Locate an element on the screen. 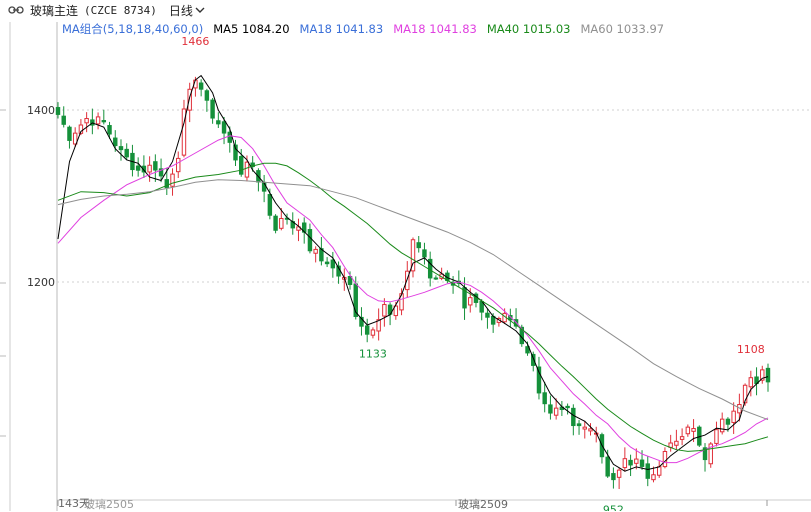 This screenshot has width=811, height=512. extreme-price-label: 1108 is located at coordinates (751, 349).